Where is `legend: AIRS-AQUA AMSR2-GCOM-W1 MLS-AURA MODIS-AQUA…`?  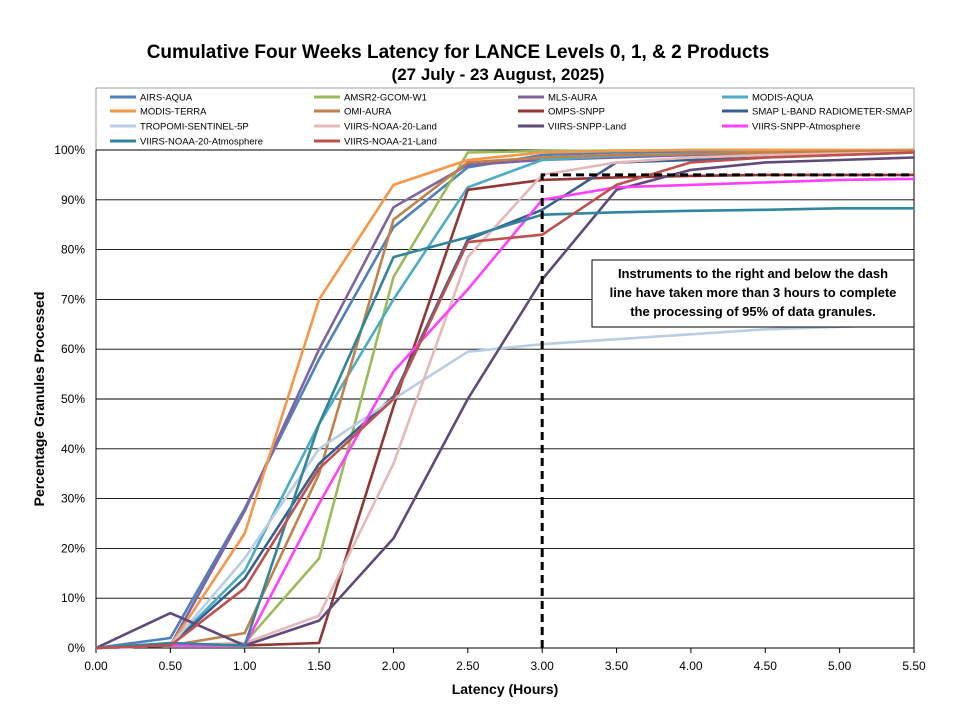 legend: AIRS-AQUA AMSR2-GCOM-W1 MLS-AURA MODIS-AQUA… is located at coordinates (511, 120).